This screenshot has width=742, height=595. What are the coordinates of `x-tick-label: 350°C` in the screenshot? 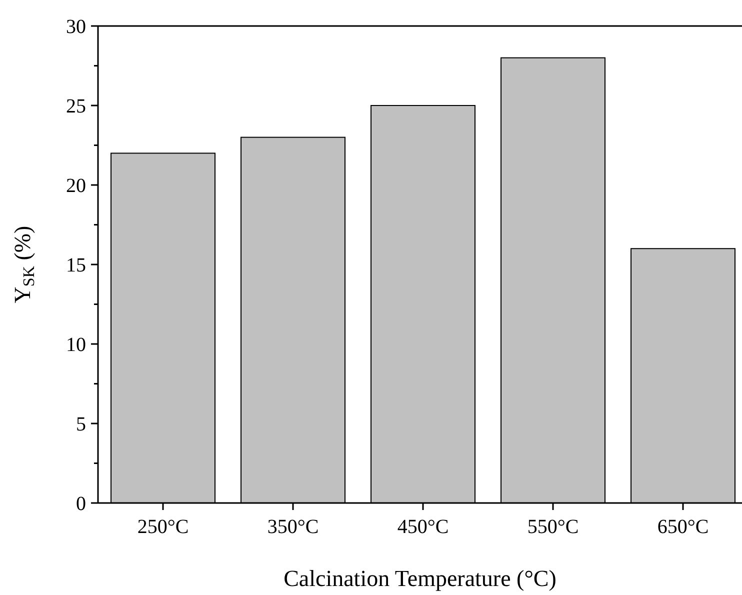 It's located at (293, 527).